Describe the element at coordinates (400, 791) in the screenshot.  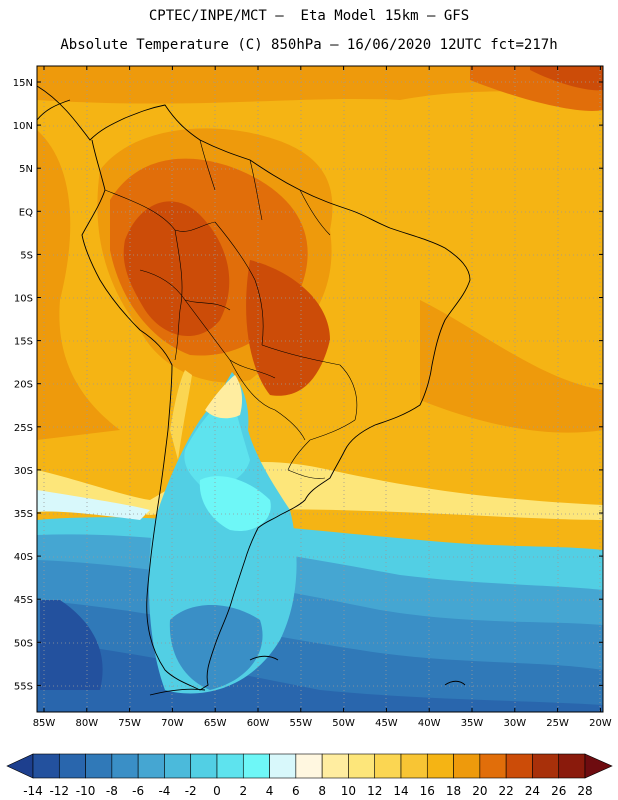
I see `legend-label: 14` at that location.